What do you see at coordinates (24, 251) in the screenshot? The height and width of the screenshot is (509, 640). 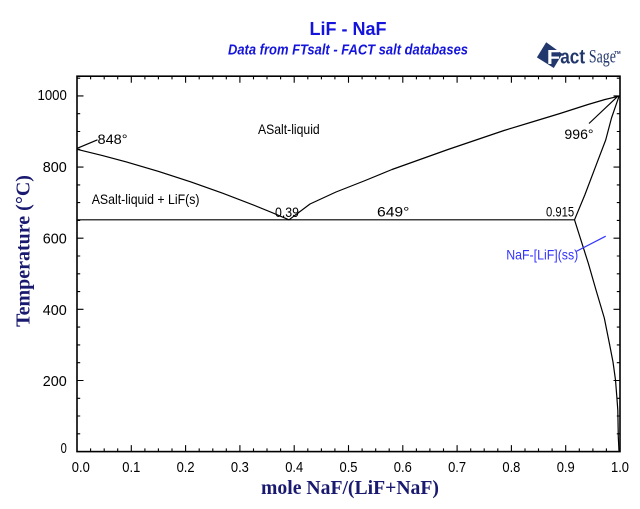 I see `svg-text: Temperature (°C)` at bounding box center [24, 251].